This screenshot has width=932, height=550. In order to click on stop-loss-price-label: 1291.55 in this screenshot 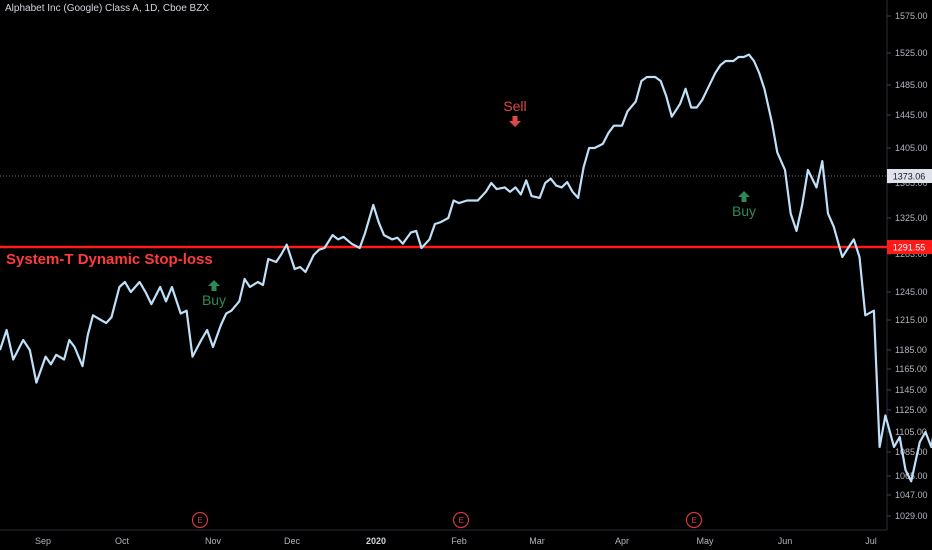, I will do `click(909, 248)`.